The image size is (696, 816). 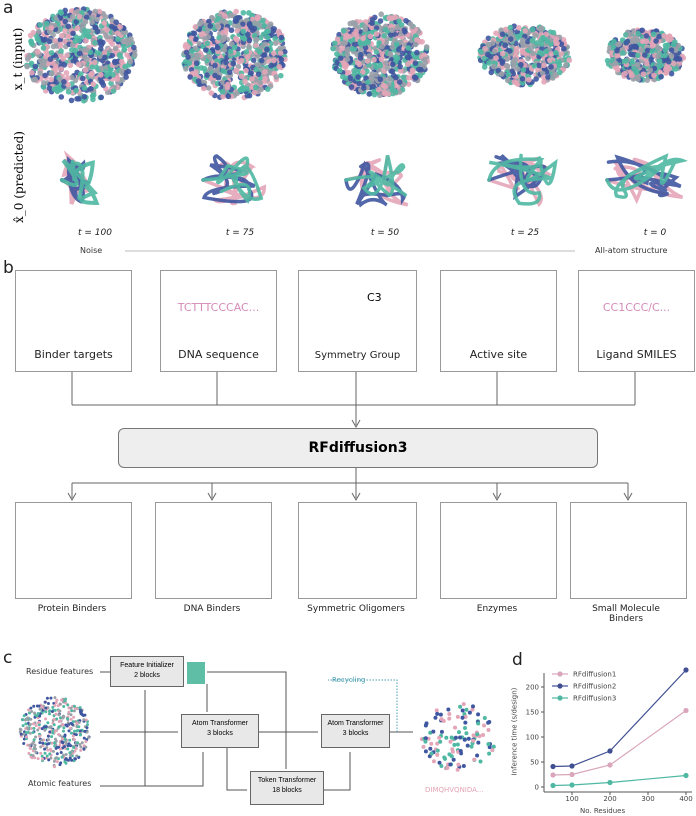 What do you see at coordinates (147, 665) in the screenshot?
I see `block-name: Feature Initializer` at bounding box center [147, 665].